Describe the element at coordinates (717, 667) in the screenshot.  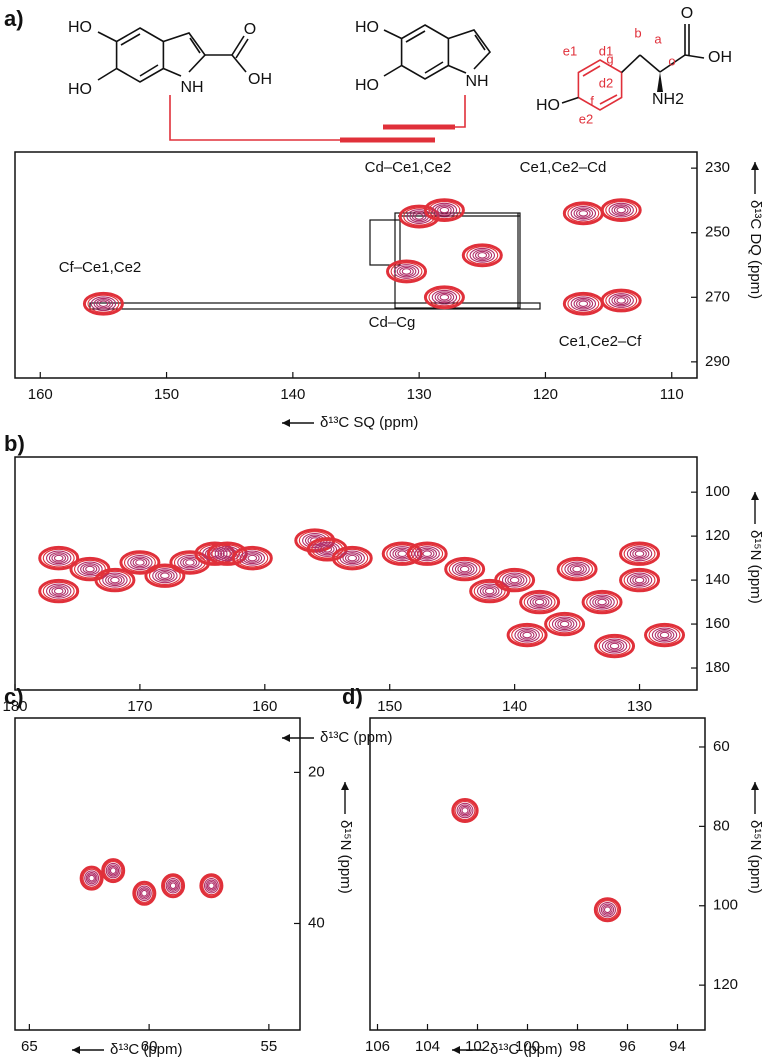
I see `y-tick-label: 180` at that location.